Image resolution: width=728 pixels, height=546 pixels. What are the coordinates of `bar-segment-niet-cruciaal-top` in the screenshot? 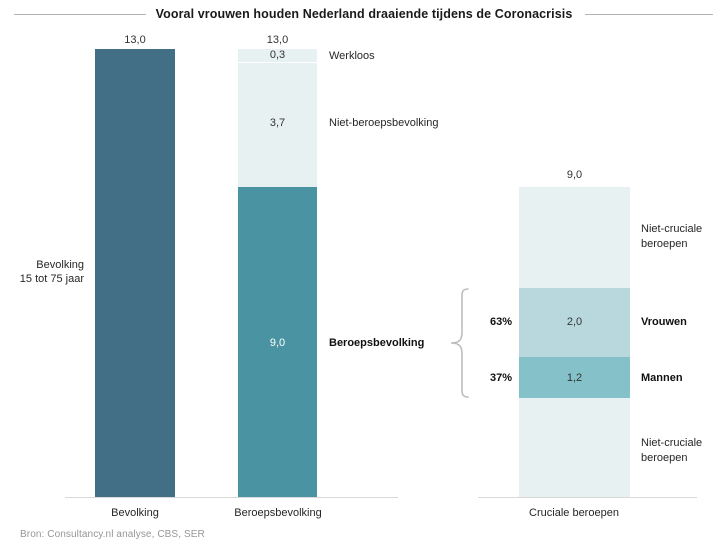 It's located at (574, 237).